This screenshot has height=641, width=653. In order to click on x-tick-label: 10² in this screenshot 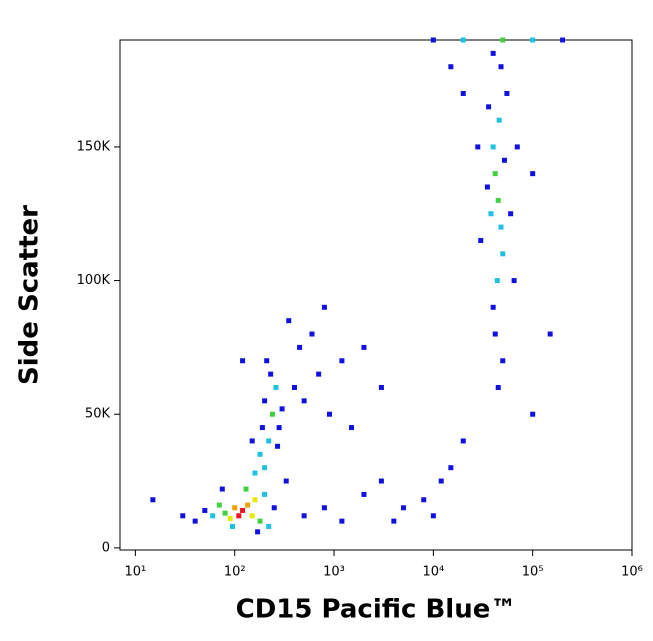, I will do `click(235, 572)`.